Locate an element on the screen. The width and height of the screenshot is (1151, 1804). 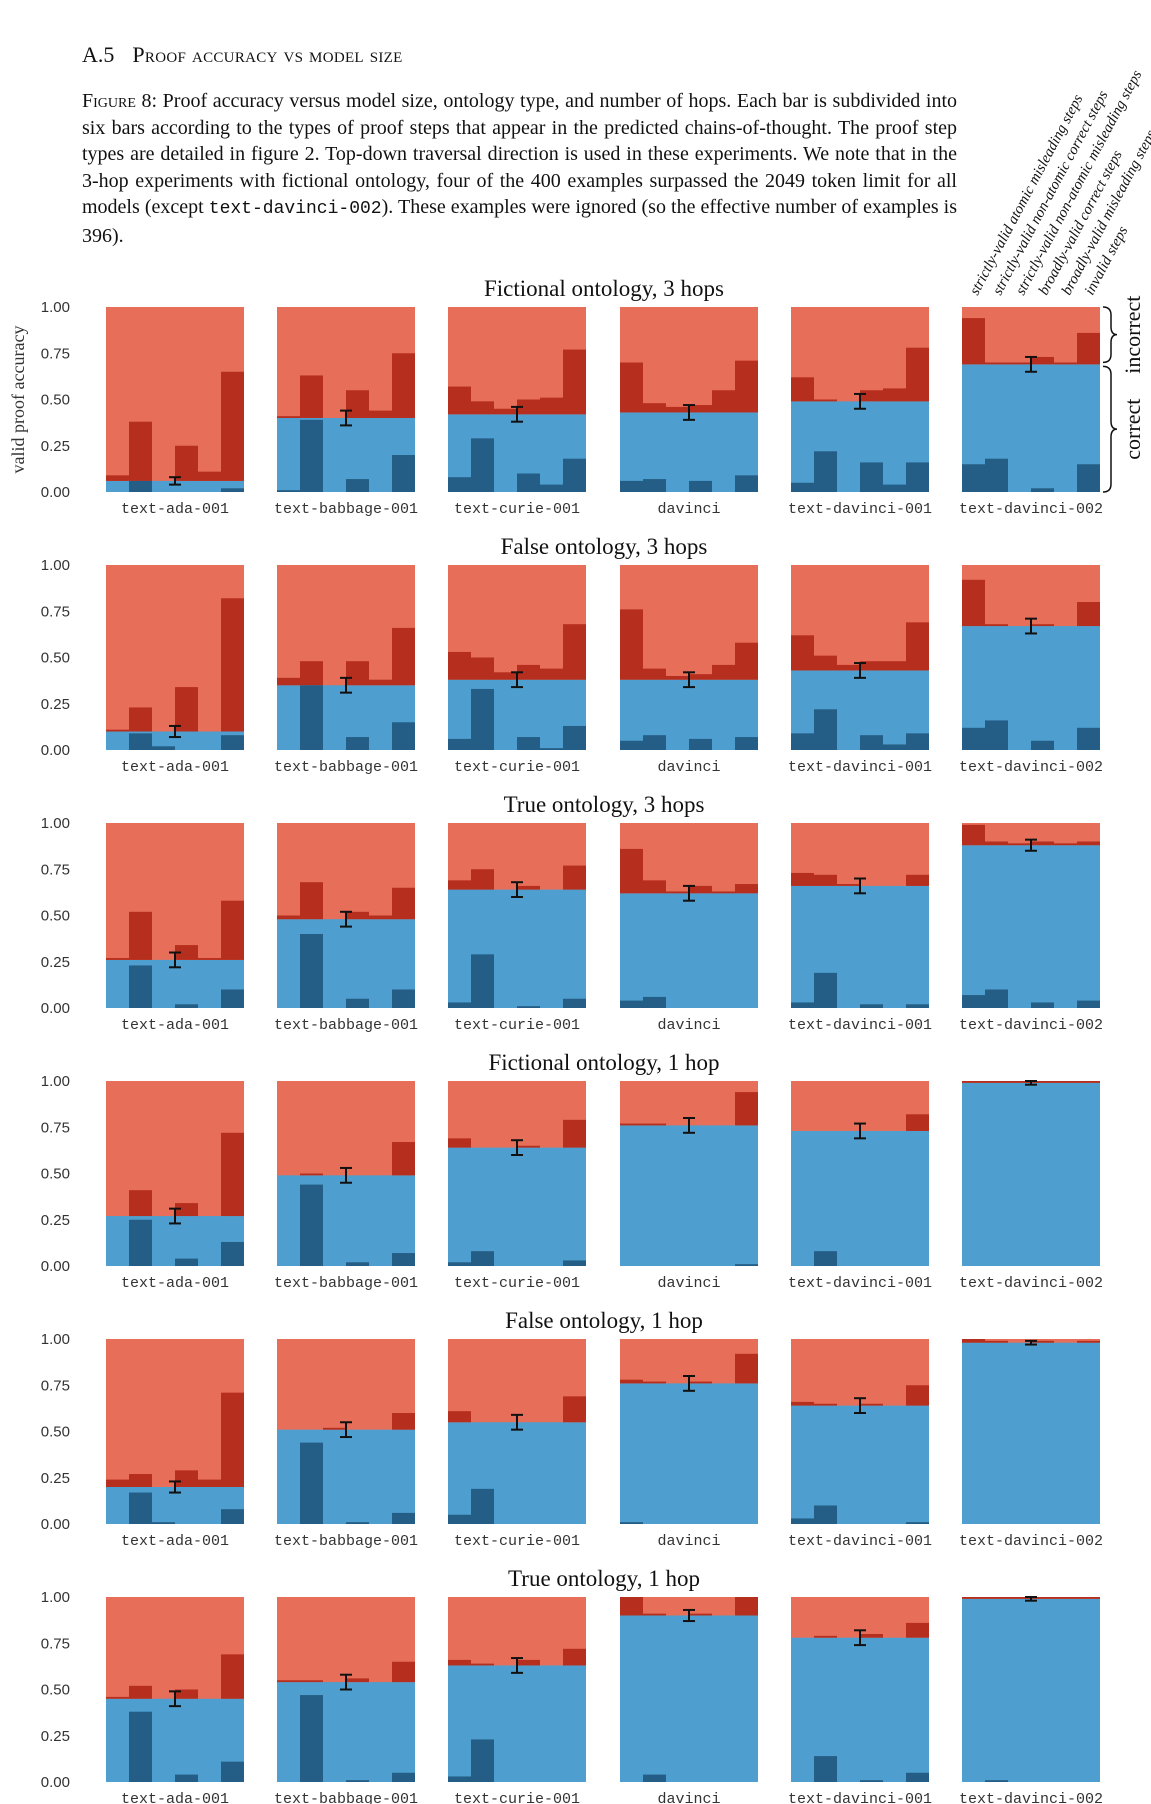
y-axis-label: valid proof accuracy is located at coordinates (18, 400).